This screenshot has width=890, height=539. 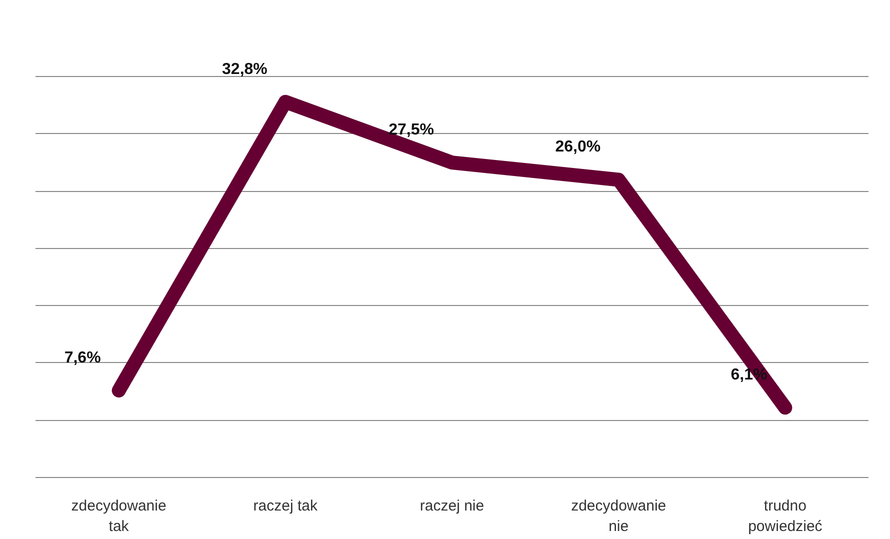 I want to click on x-tick-label: trudno powiedzieć, so click(x=785, y=516).